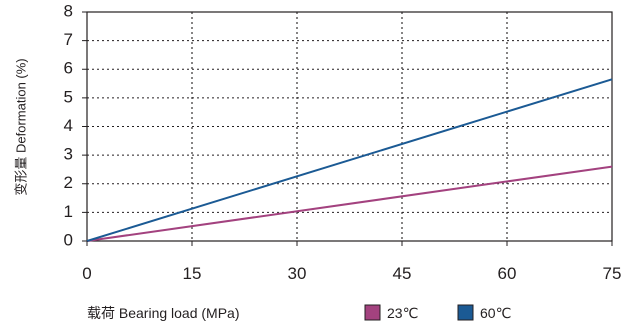  I want to click on y-axis-tick-labels: 0 1 2 3 4 5 6 7 8, so click(75, 125).